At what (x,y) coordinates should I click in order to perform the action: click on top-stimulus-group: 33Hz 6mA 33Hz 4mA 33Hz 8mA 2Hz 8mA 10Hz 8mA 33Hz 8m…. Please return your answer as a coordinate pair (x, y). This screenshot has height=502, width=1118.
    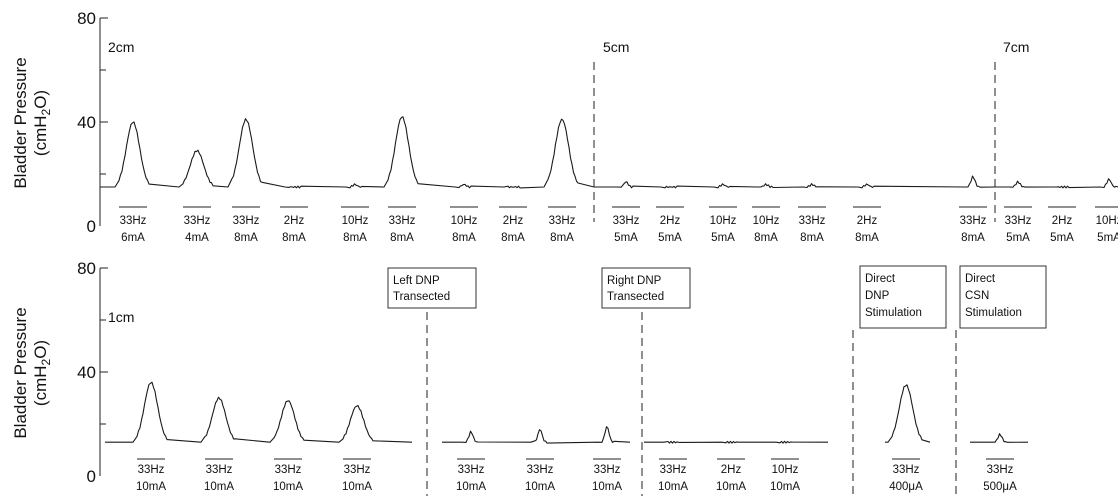
    Looking at the image, I should click on (618, 225).